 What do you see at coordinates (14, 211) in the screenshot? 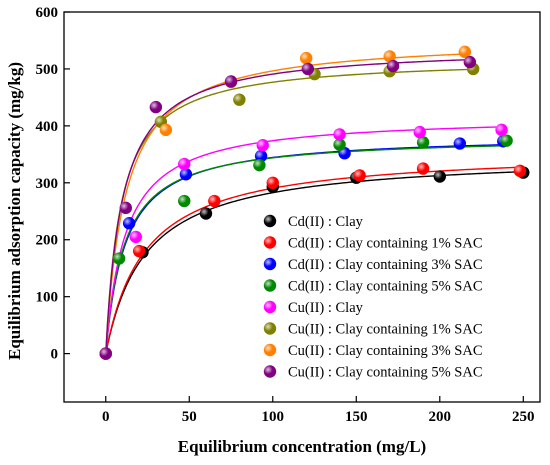
I see `y-axis-label: Equilibrium adsorption capacity (mg/kg)` at bounding box center [14, 211].